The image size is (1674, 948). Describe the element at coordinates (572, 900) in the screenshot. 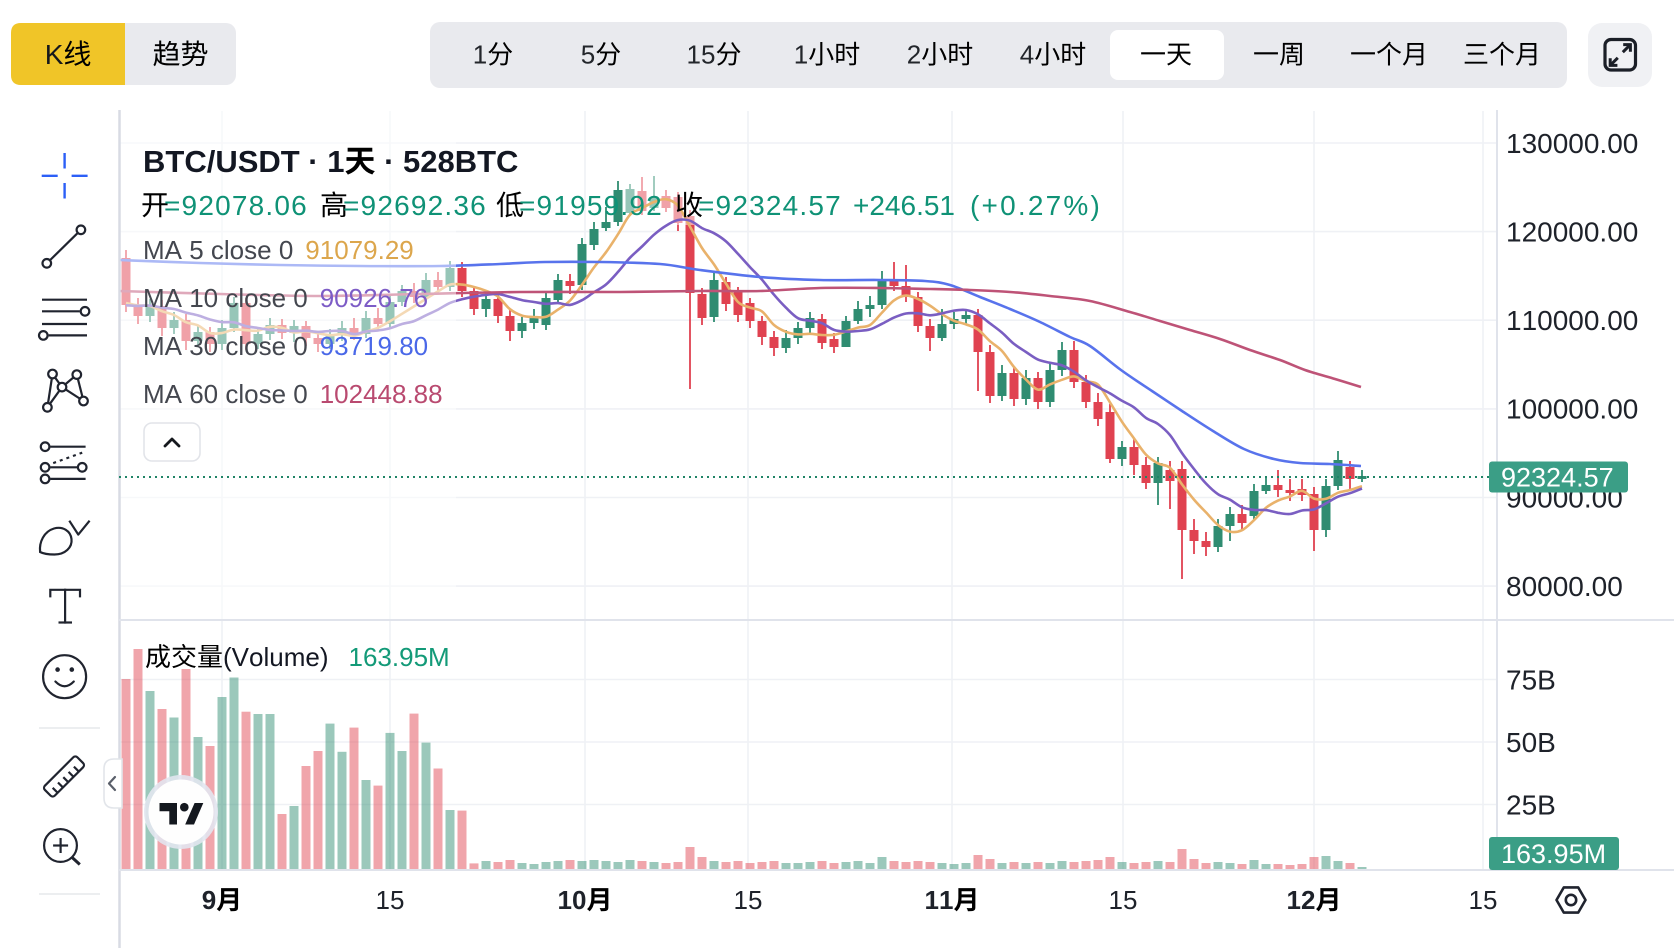

I see `svg-text: 10` at that location.